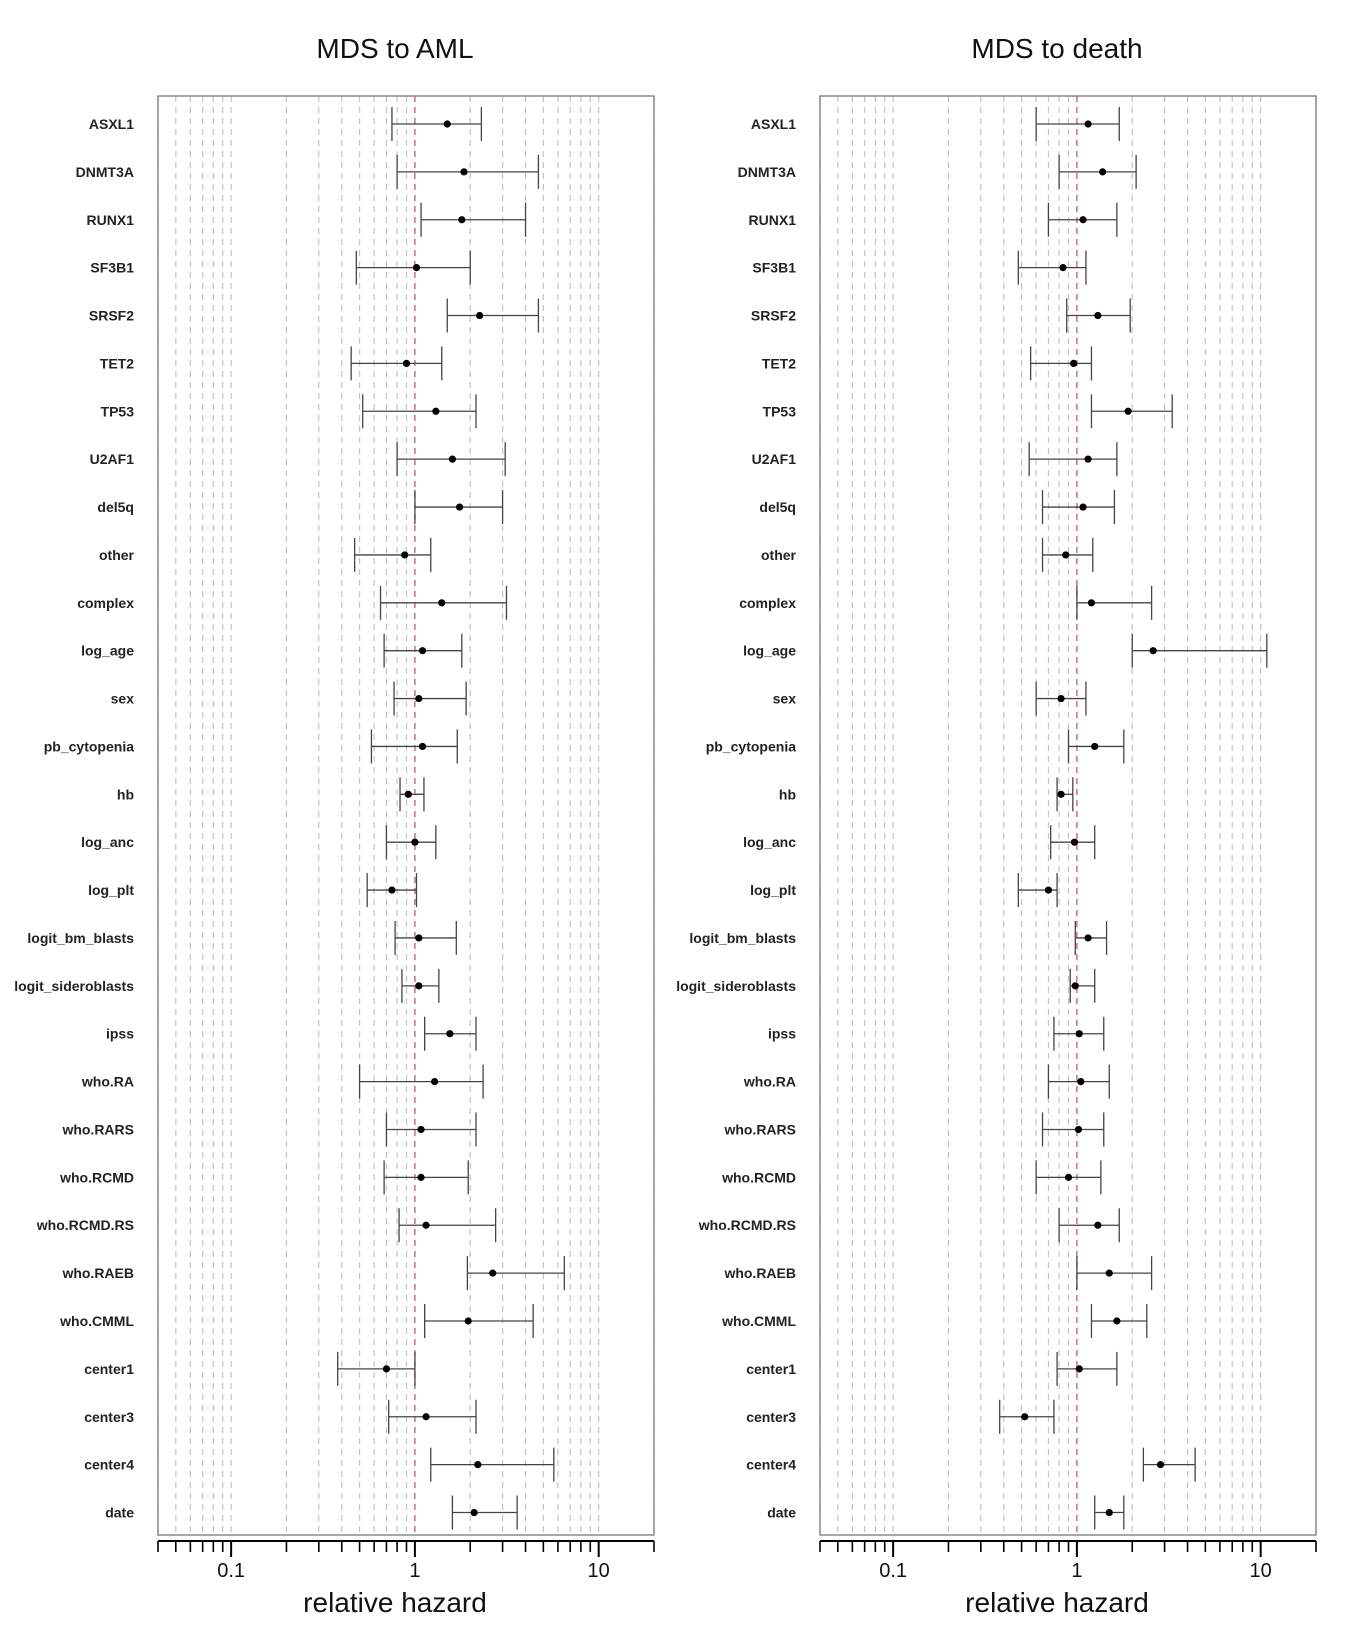 The width and height of the screenshot is (1350, 1625). Describe the element at coordinates (759, 1129) in the screenshot. I see `variable-label: who.RARS` at that location.